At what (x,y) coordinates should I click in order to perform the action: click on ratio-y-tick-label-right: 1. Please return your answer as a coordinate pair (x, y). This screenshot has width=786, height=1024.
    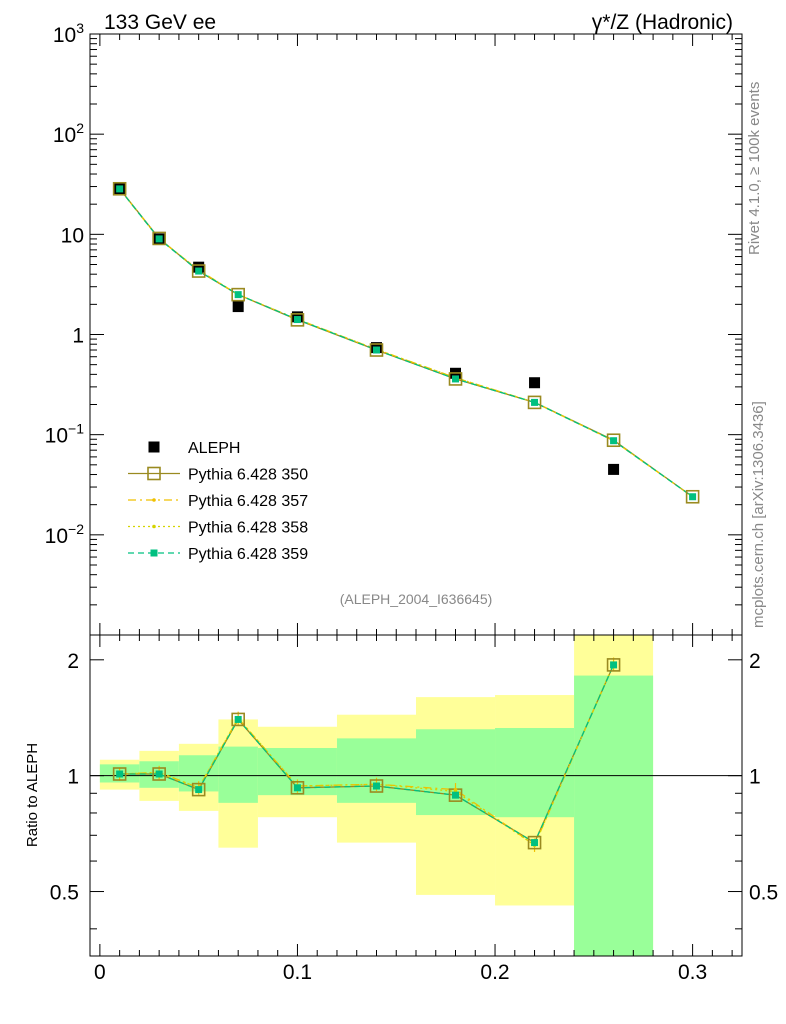
    Looking at the image, I should click on (755, 777).